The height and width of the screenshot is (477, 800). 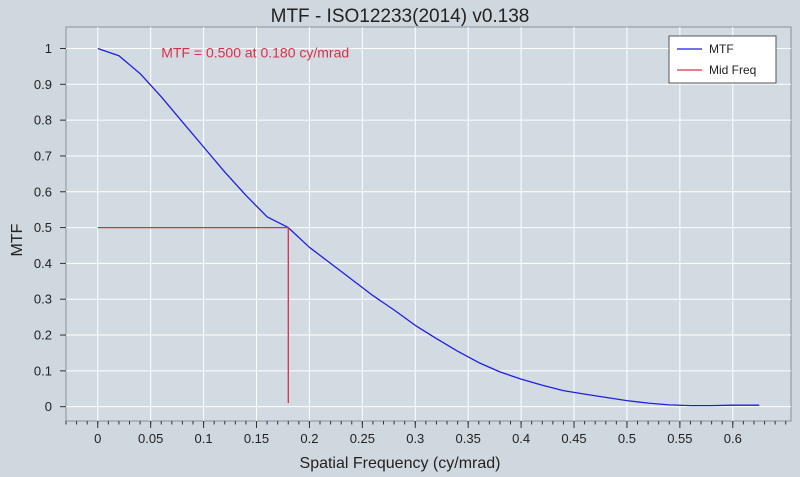 What do you see at coordinates (48, 48) in the screenshot?
I see `y-tick-label: 1` at bounding box center [48, 48].